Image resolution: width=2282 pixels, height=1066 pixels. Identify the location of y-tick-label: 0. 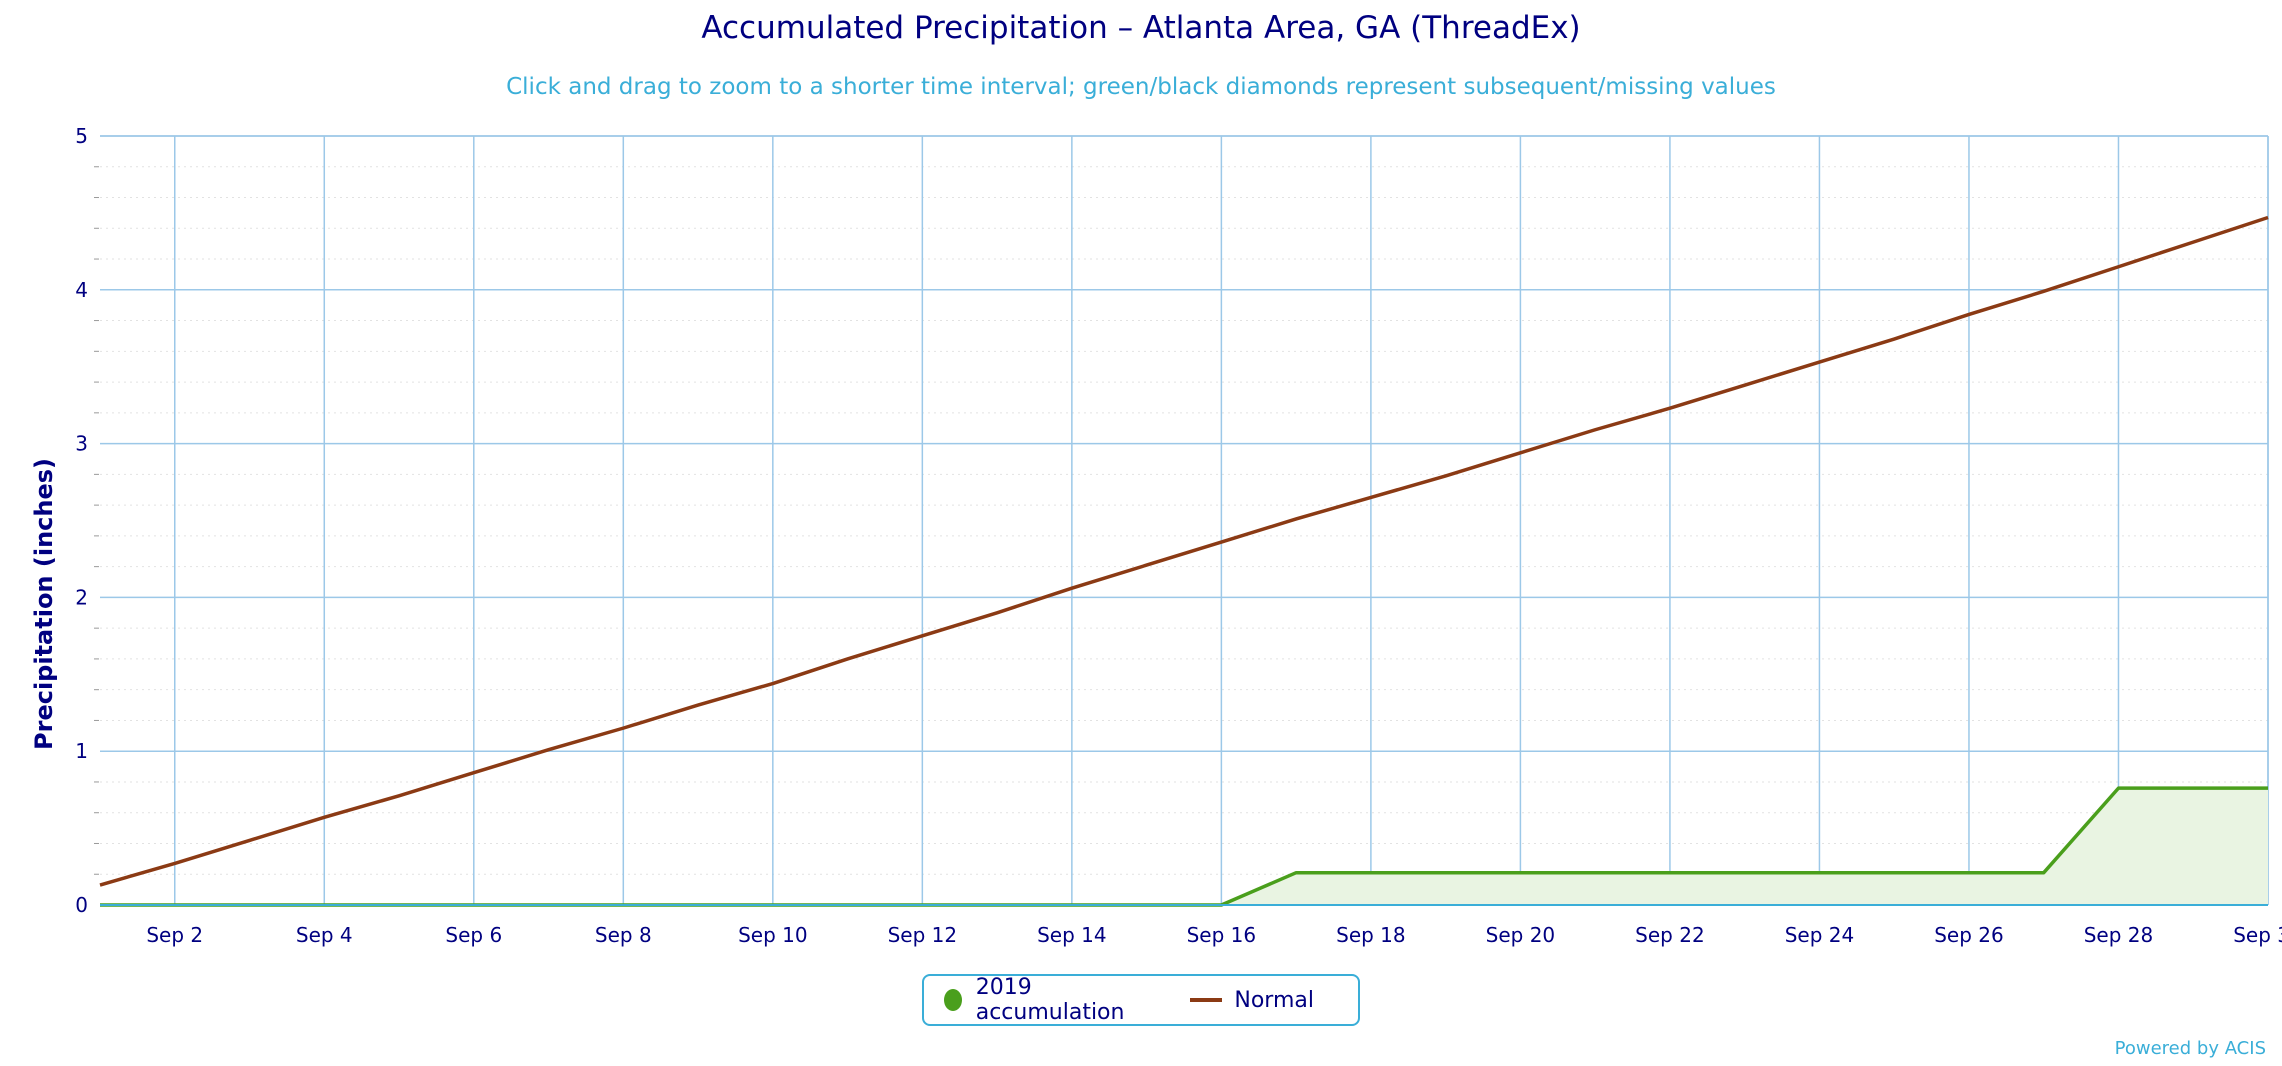
(81, 905).